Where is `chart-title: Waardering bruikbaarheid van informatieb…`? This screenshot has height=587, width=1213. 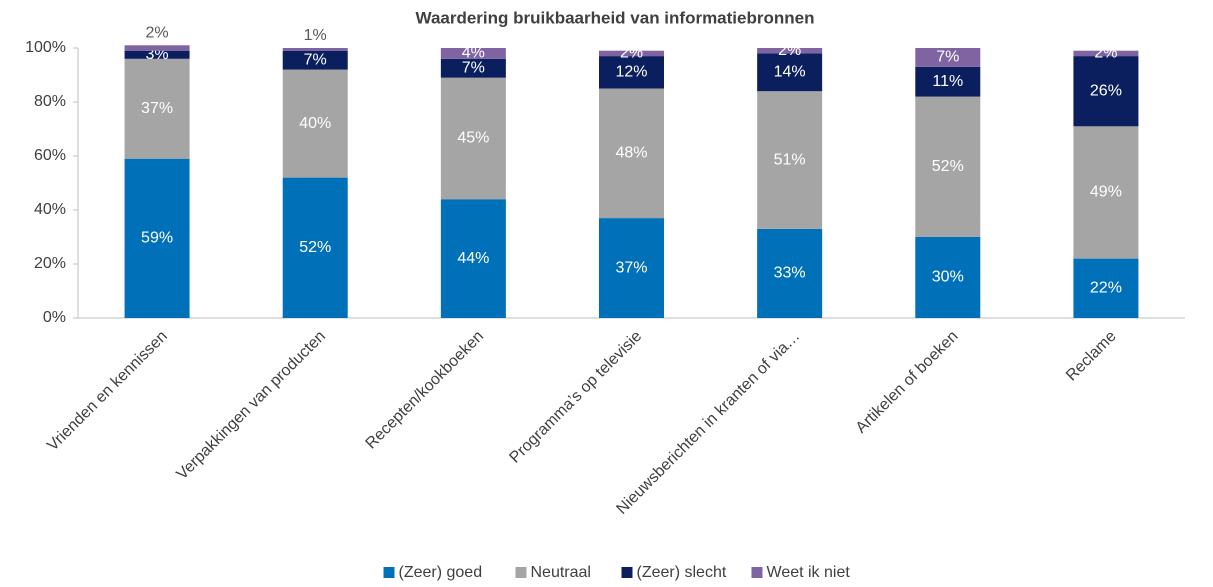 chart-title: Waardering bruikbaarheid van informatieb… is located at coordinates (615, 17).